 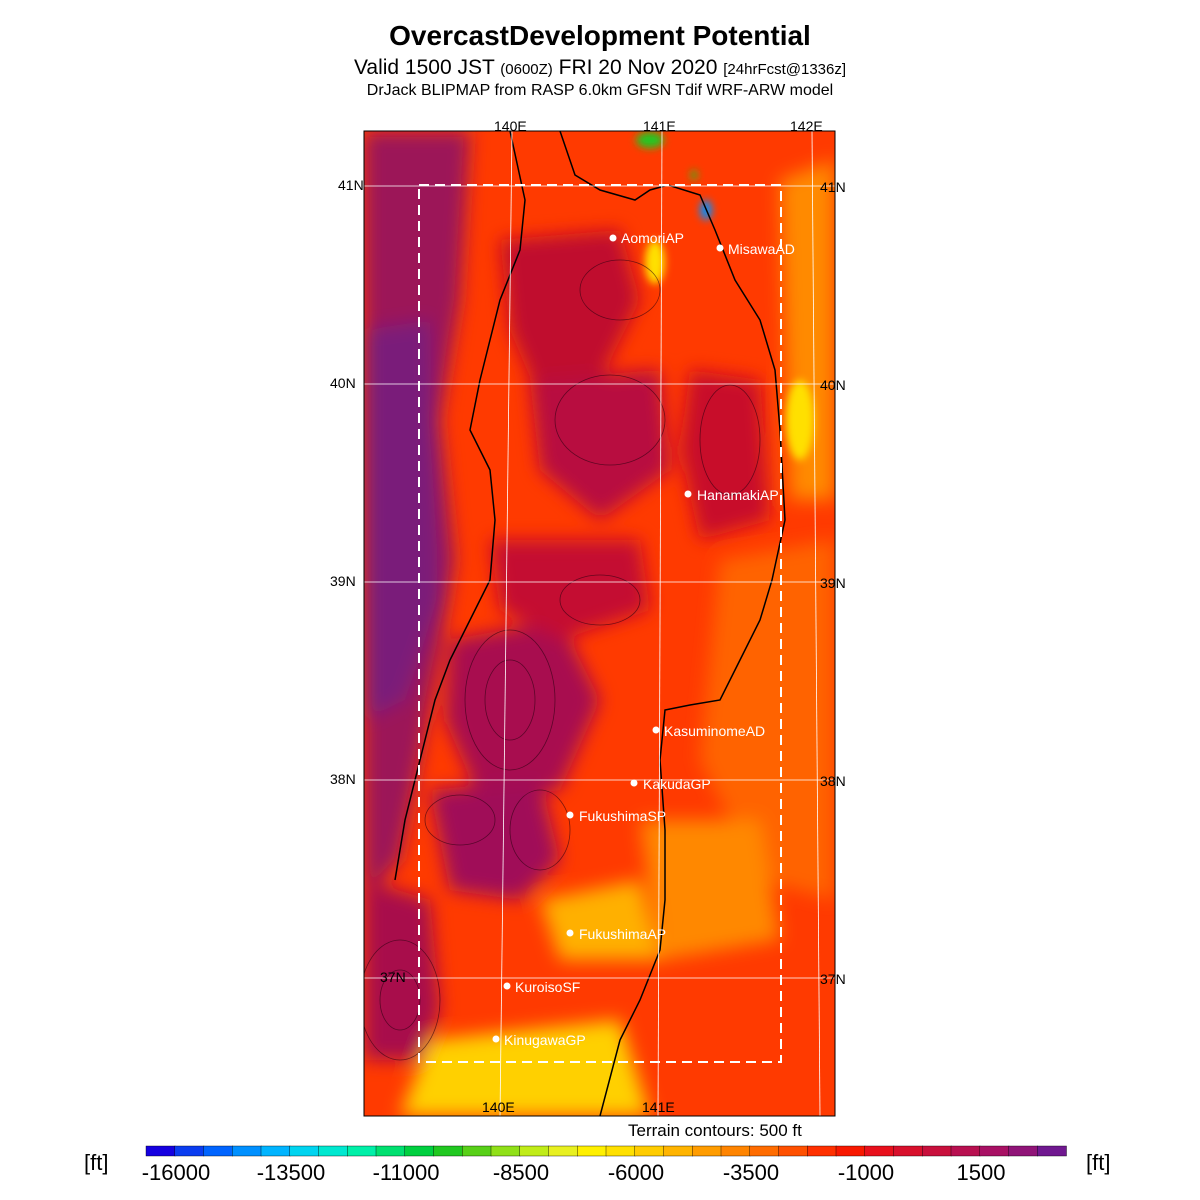 I want to click on site-label: AomoriAP, so click(x=652, y=238).